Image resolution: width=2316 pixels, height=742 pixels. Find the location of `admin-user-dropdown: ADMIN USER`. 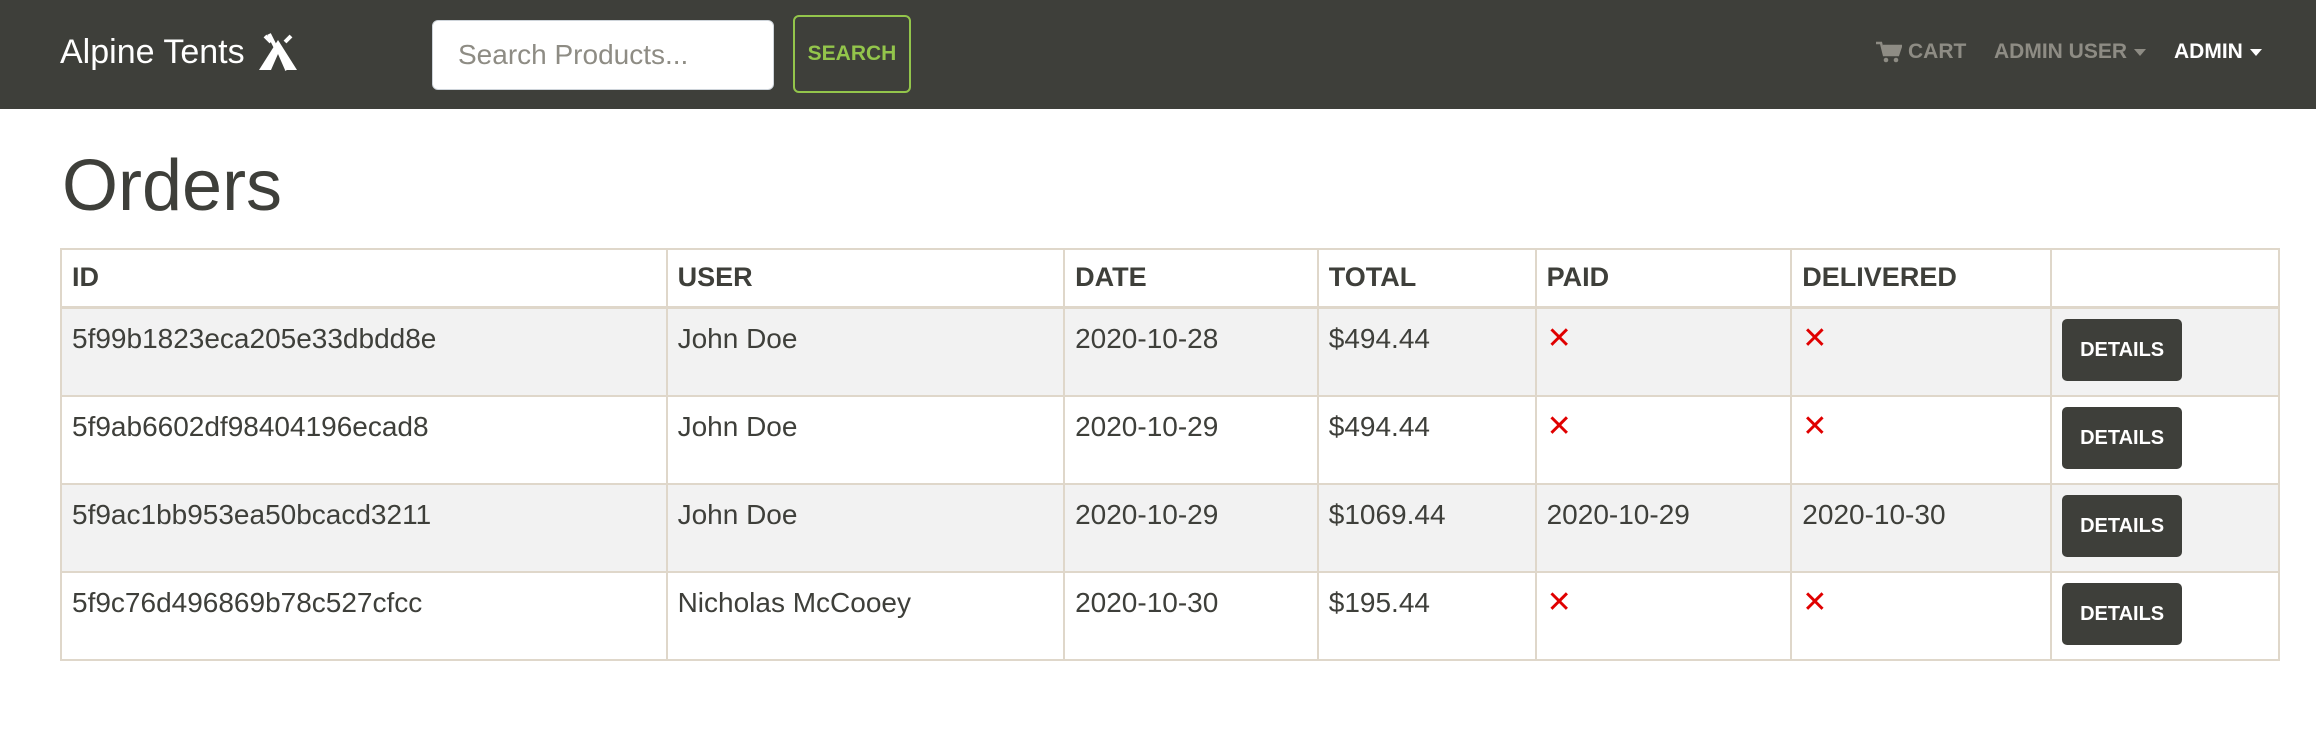

admin-user-dropdown: ADMIN USER is located at coordinates (2070, 52).